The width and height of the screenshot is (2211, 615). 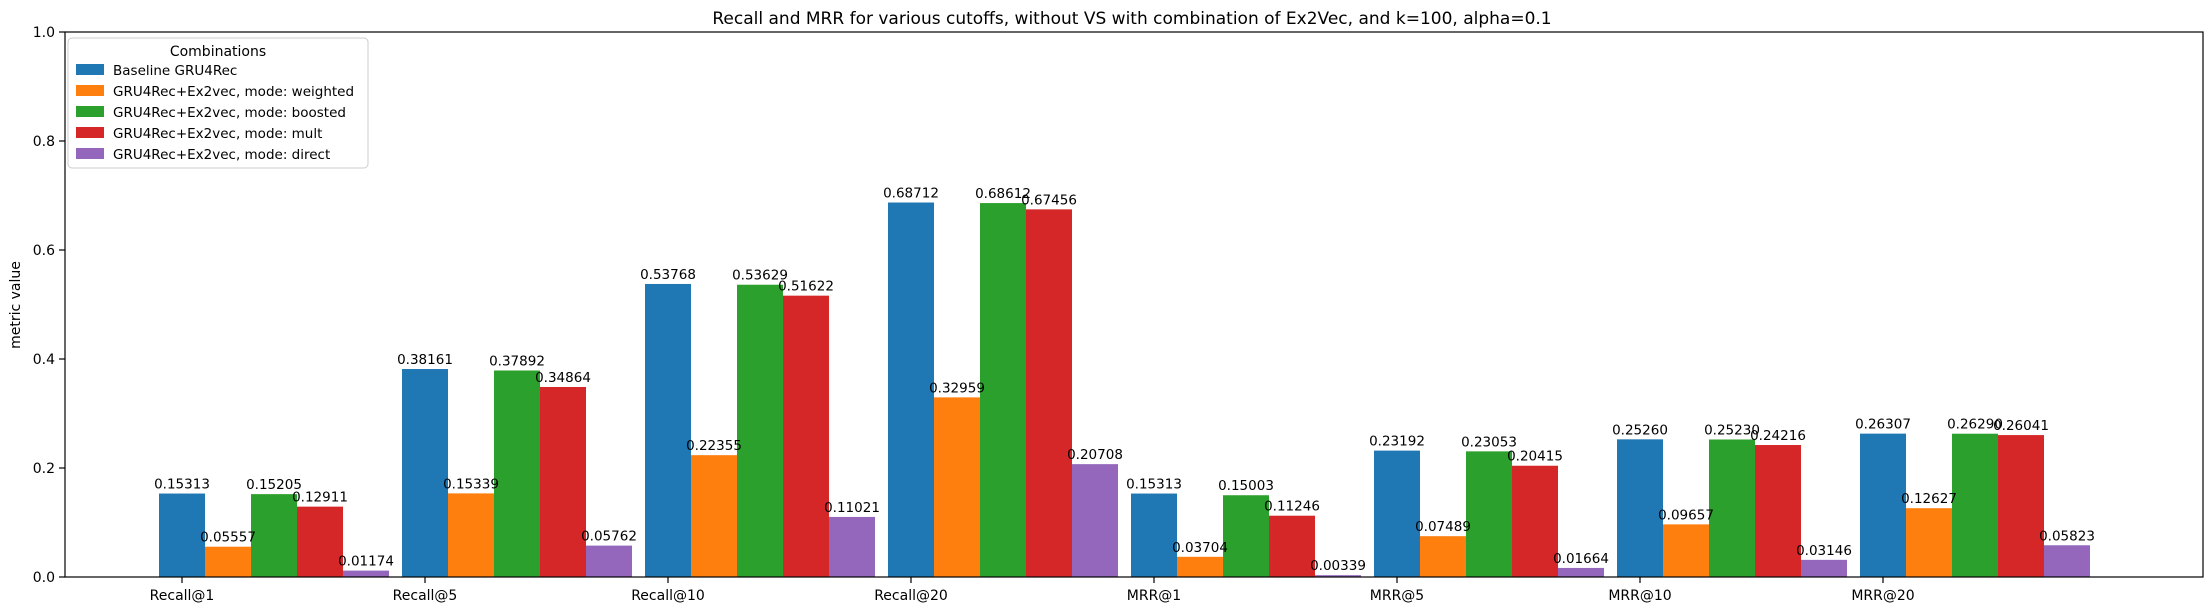 What do you see at coordinates (1535, 457) in the screenshot?
I see `bar-value-label: 0.20415` at bounding box center [1535, 457].